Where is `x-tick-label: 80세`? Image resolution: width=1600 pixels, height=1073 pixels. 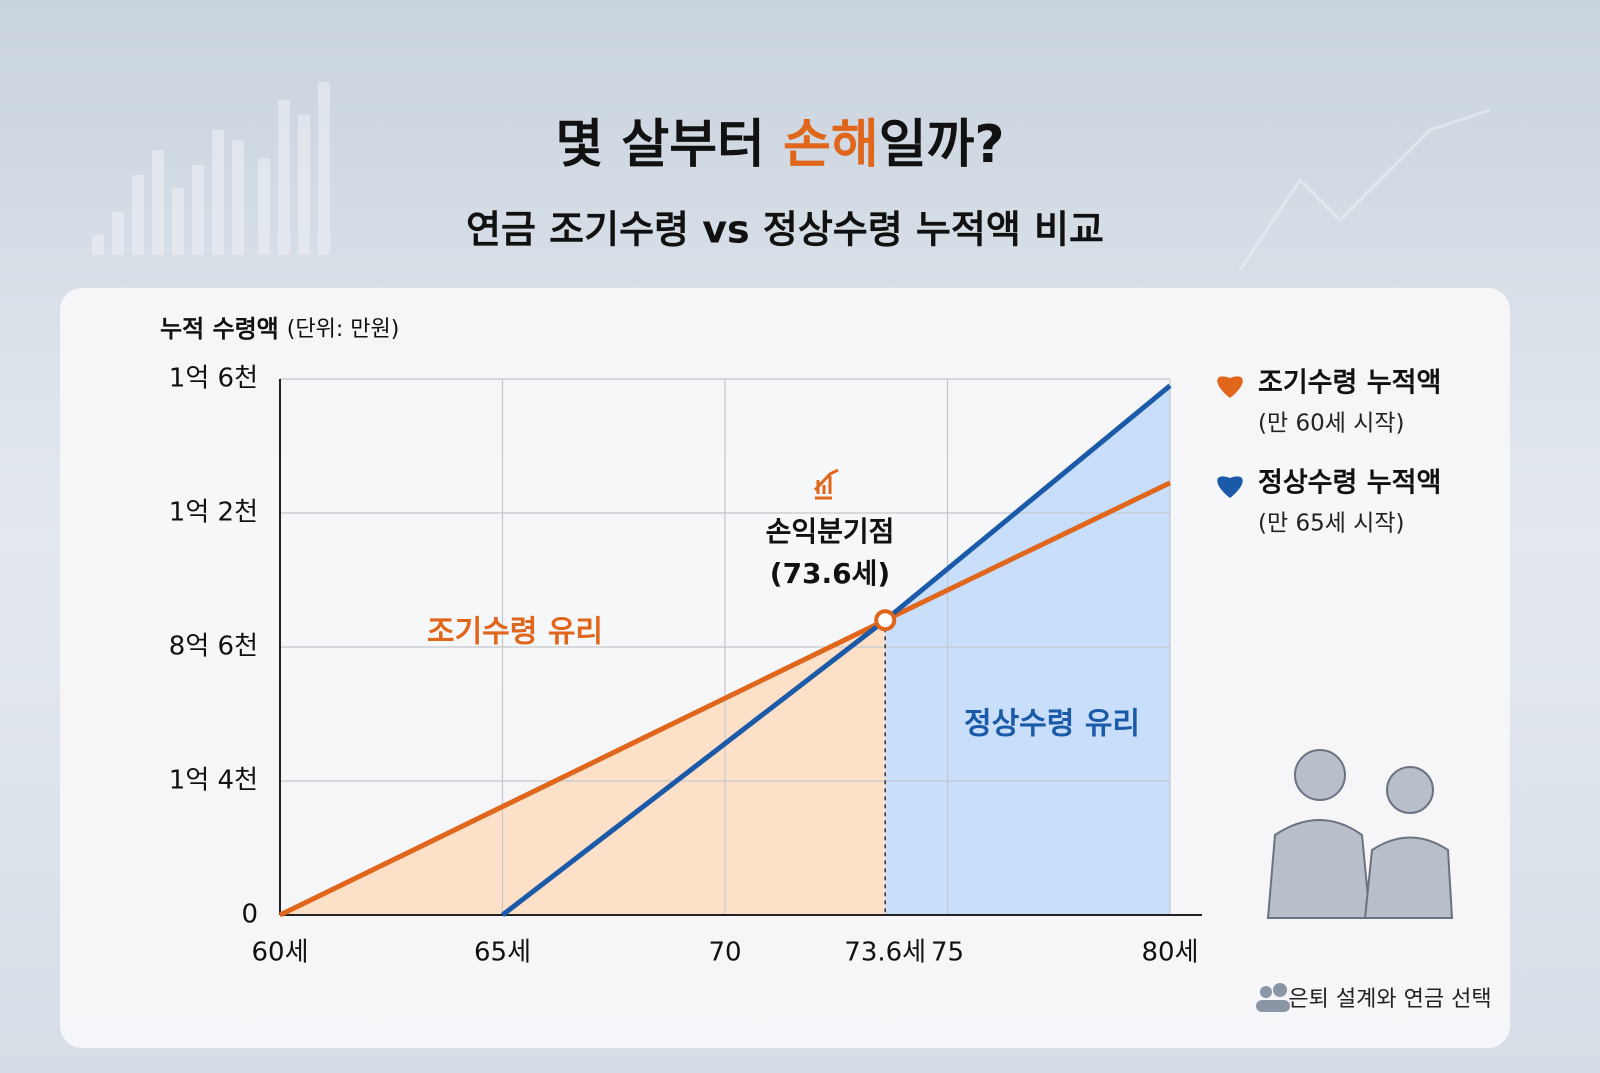
x-tick-label: 80세 is located at coordinates (1169, 953).